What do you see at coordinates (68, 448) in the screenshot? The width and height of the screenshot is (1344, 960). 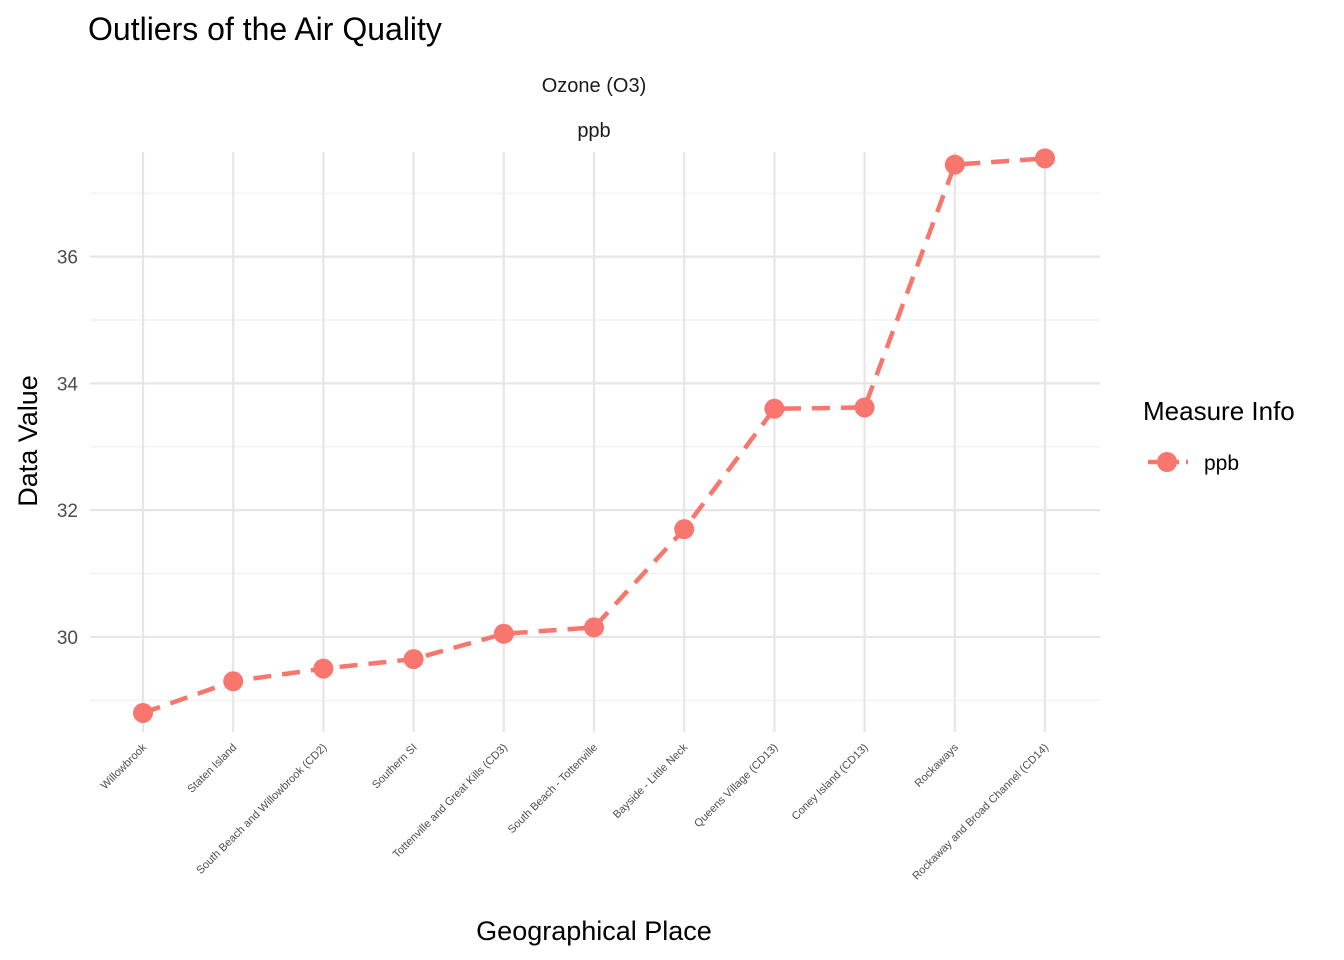 I see `y-axis-ticks: 30 32 34 36` at bounding box center [68, 448].